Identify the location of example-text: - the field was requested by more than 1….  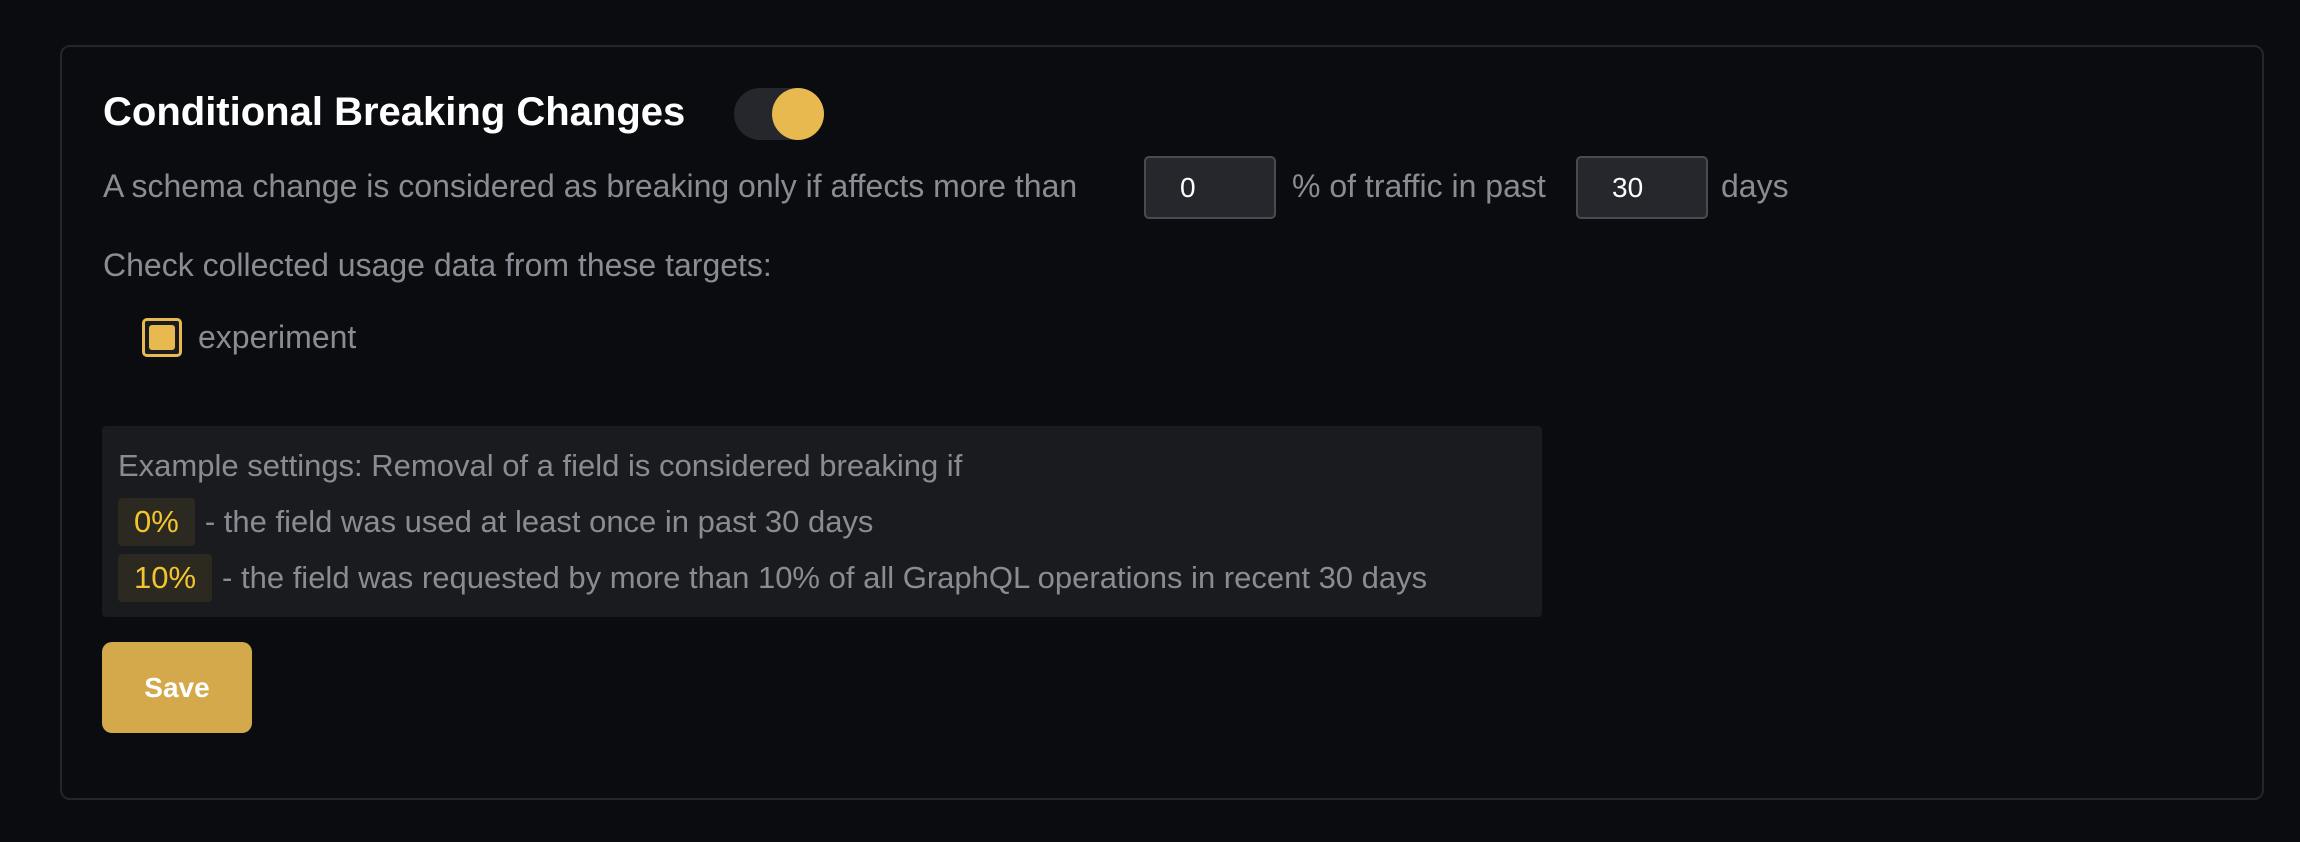
(825, 577).